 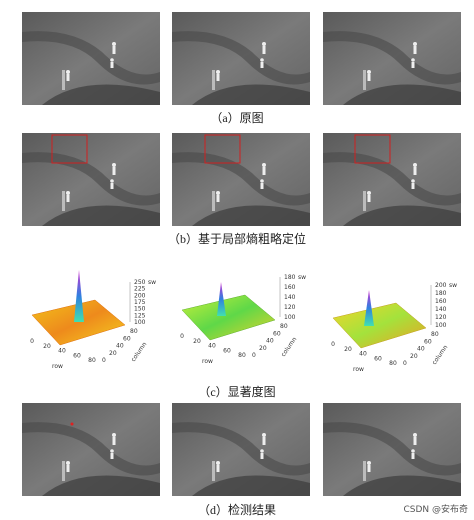 I want to click on z-tick-label: 225, so click(x=140, y=289).